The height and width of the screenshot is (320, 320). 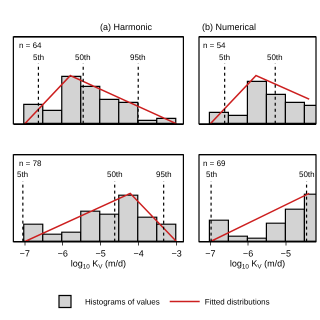 I want to click on x-tick-label: −4, so click(x=138, y=253).